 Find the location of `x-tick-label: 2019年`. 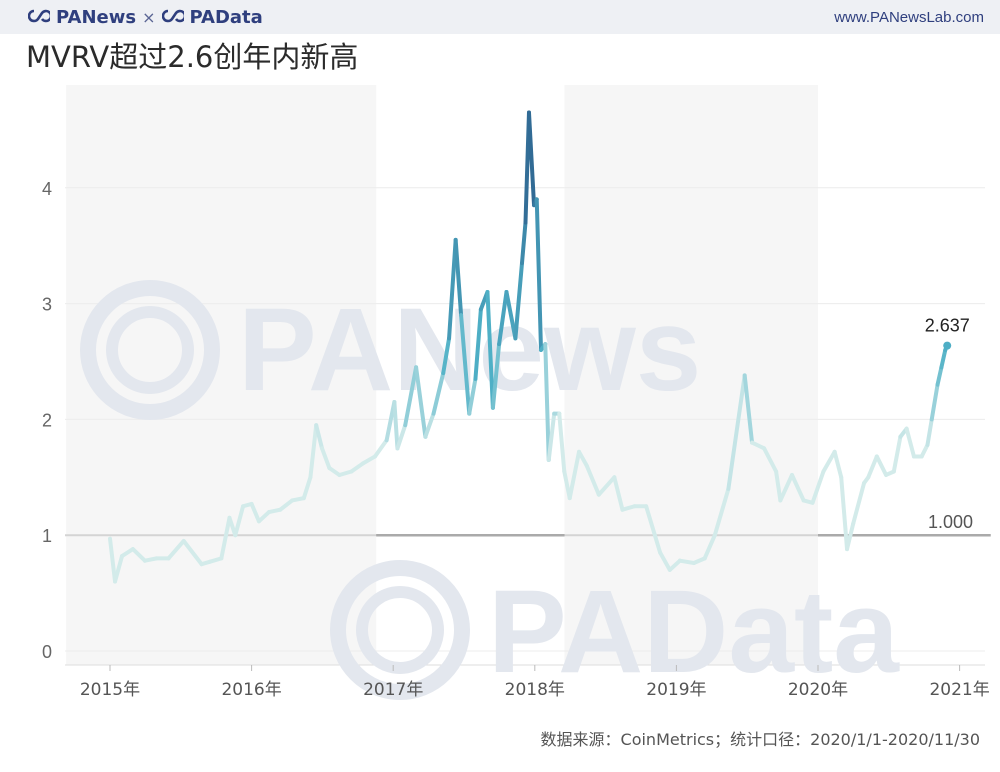

x-tick-label: 2019年 is located at coordinates (676, 690).